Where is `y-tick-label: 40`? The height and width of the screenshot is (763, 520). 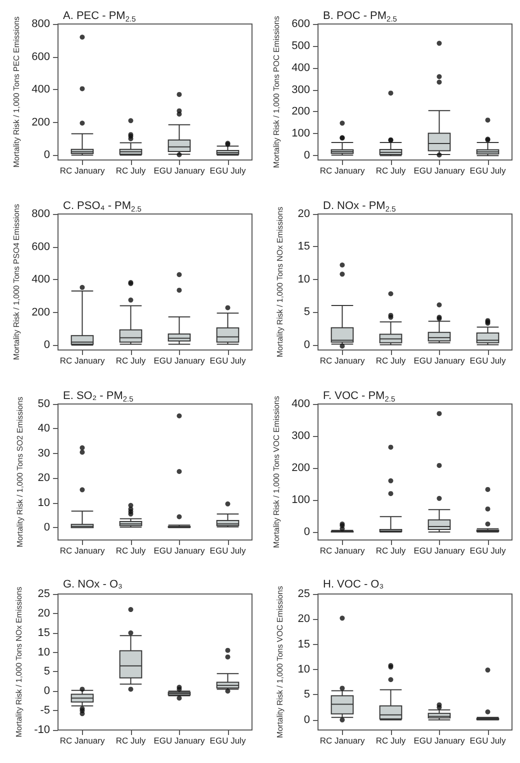
y-tick-label: 40 is located at coordinates (44, 428).